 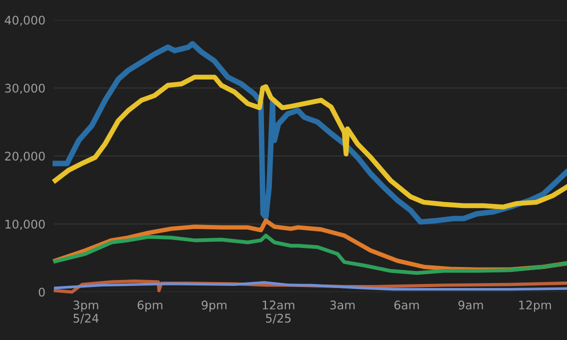 I want to click on x-tick-label: 12pm, so click(x=535, y=306).